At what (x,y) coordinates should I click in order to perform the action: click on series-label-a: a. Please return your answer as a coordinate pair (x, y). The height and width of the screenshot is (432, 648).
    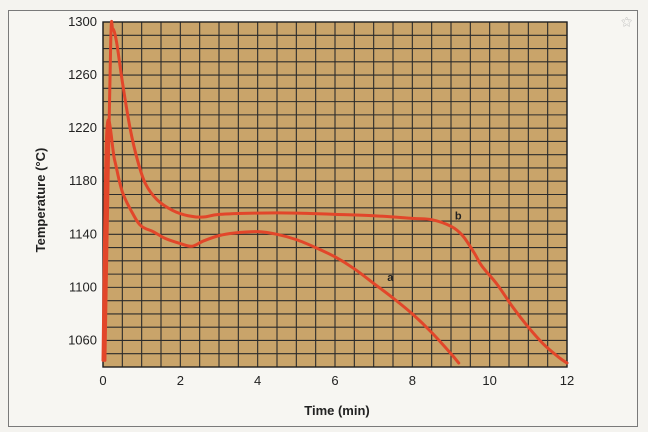
    Looking at the image, I should click on (390, 278).